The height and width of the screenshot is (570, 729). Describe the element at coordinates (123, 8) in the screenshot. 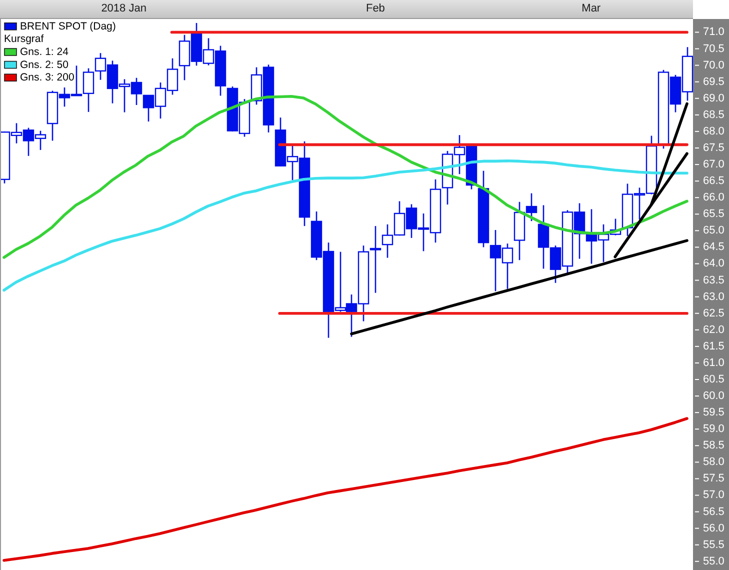

I see `x-tick-label: 2018 Jan` at that location.